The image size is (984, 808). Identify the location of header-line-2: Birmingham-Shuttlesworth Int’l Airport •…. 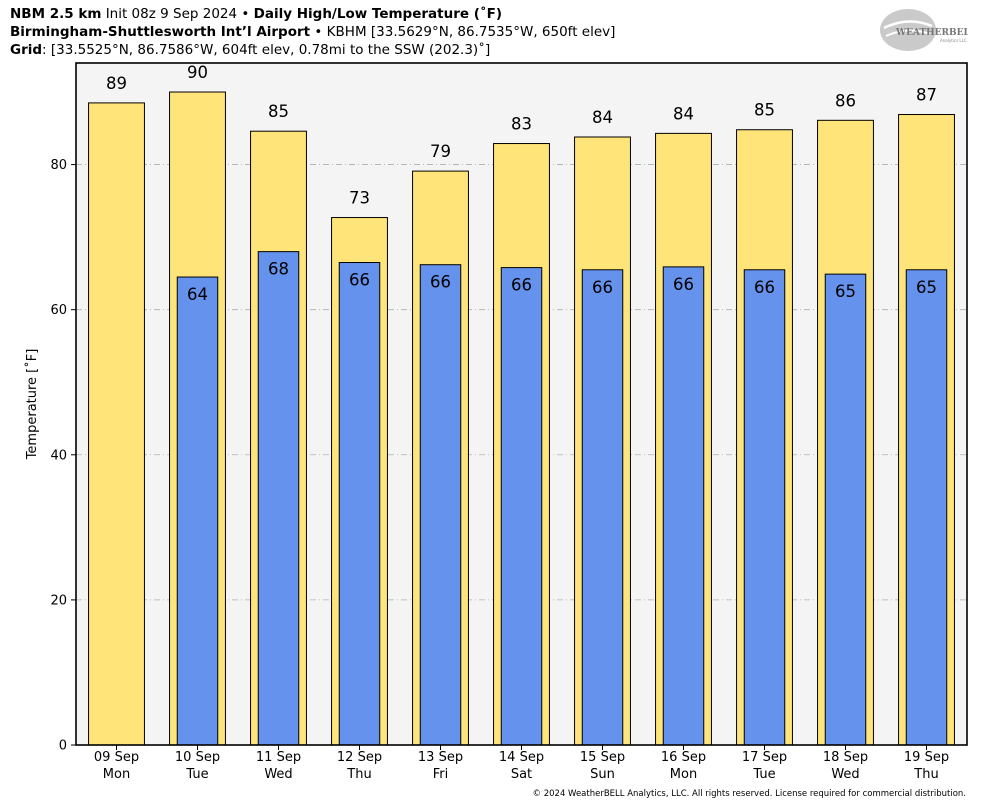
(312, 32).